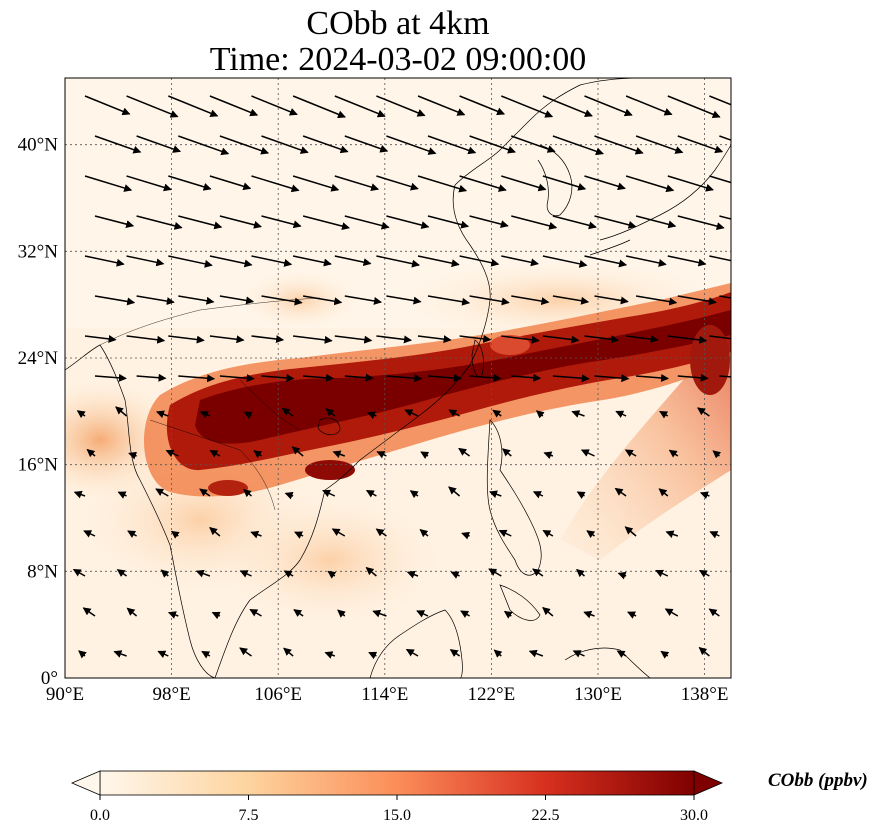 This screenshot has height=836, width=887. Describe the element at coordinates (818, 780) in the screenshot. I see `colorbar-title: CObb (ppbv)` at that location.